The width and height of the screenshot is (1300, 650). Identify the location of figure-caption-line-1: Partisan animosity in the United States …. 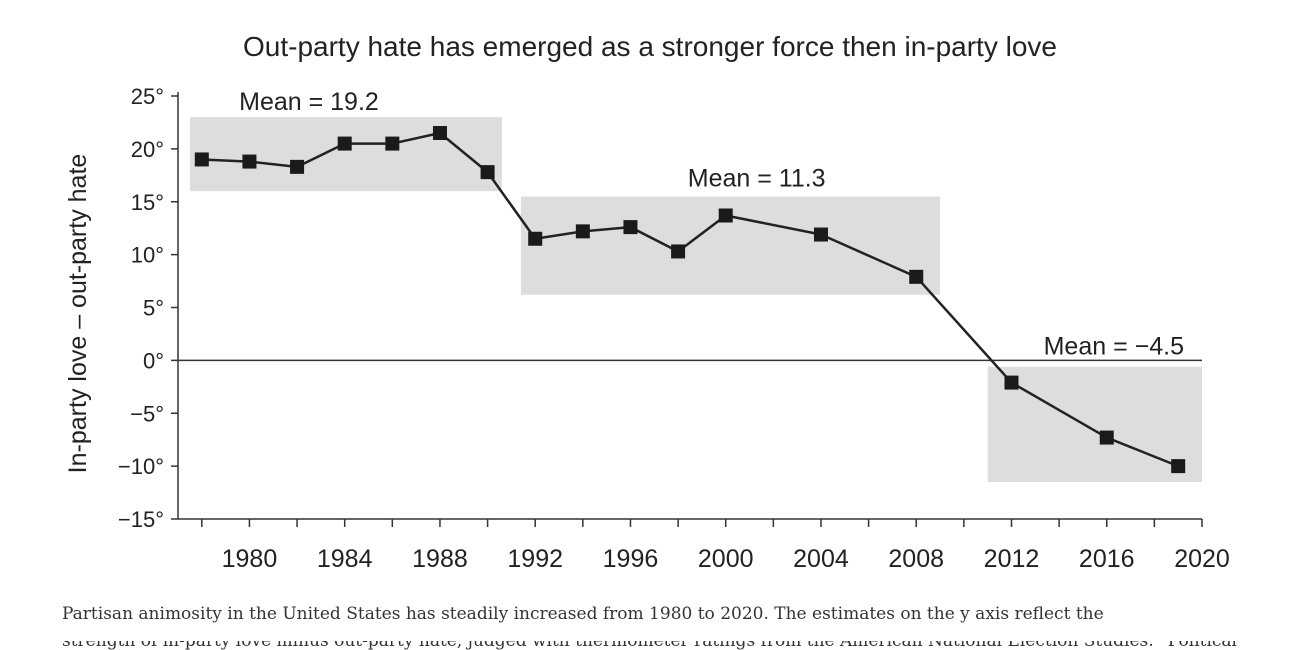
(583, 614).